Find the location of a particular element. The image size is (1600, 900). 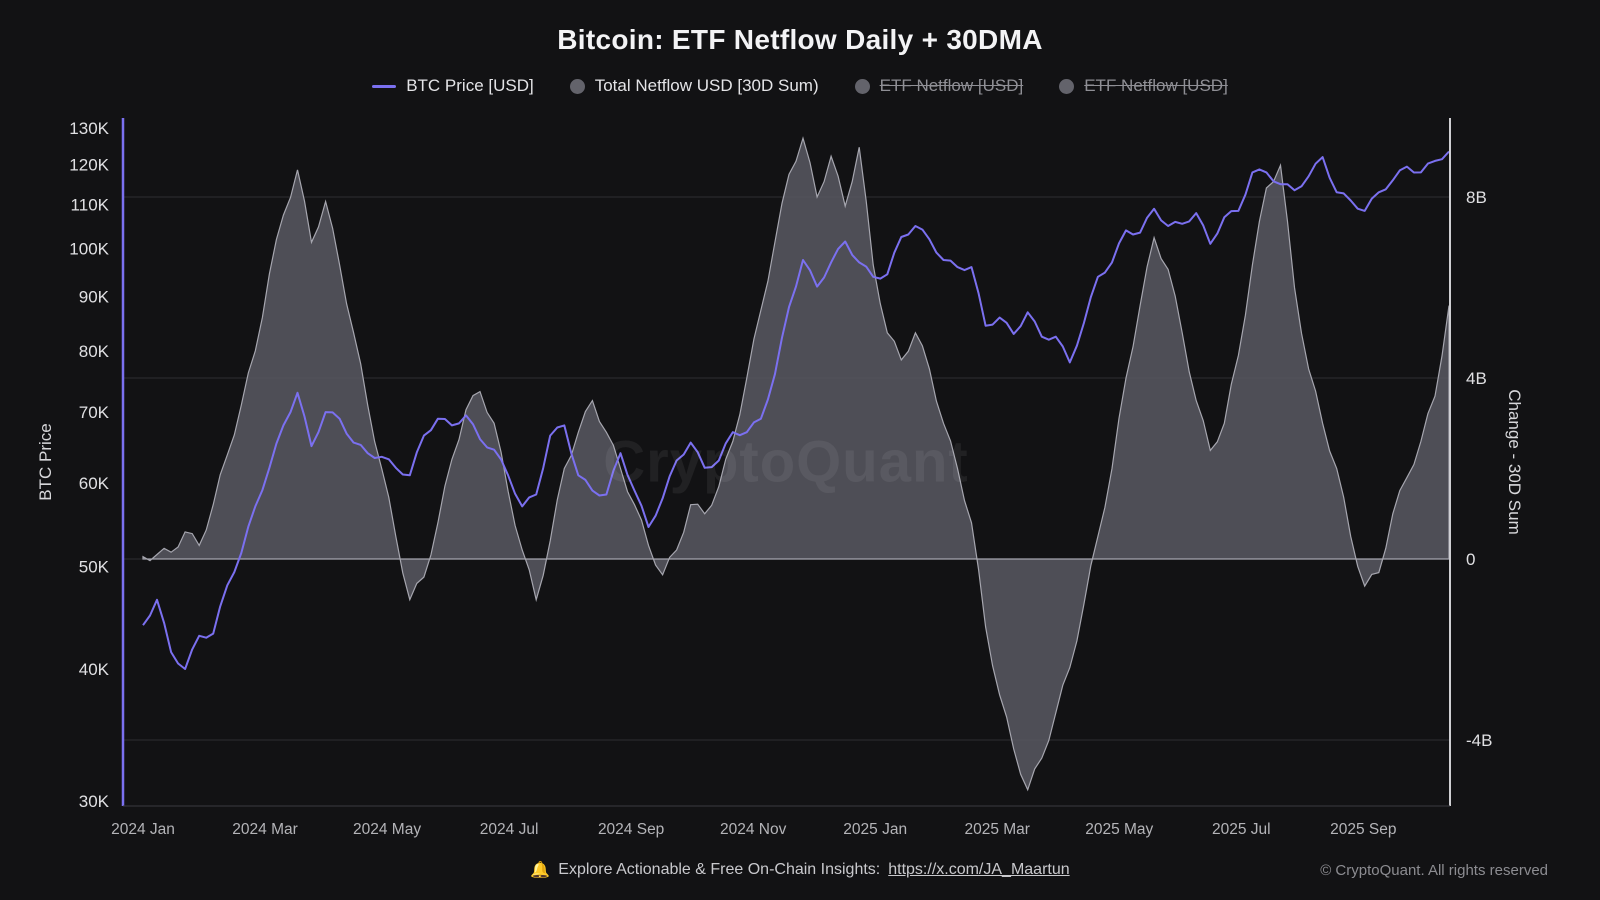

left-tick-label: 130K is located at coordinates (89, 128).